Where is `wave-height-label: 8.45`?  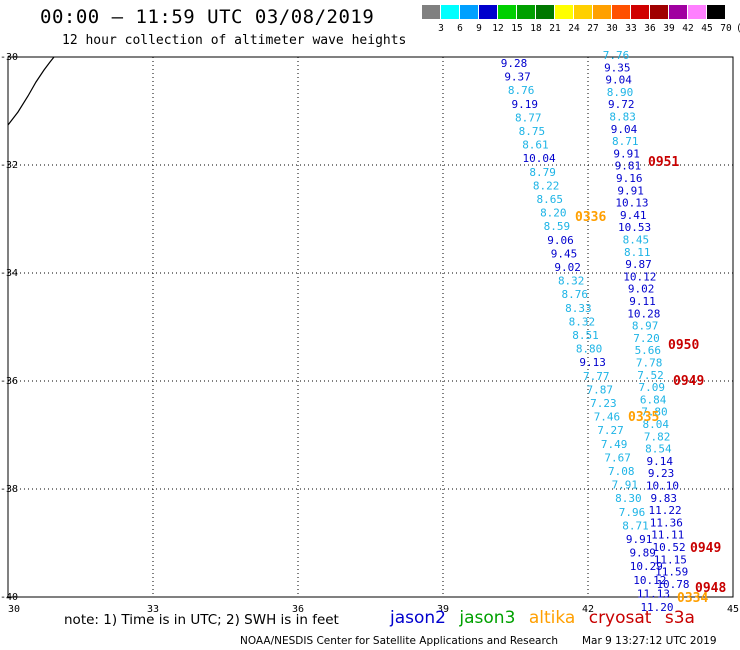 wave-height-label: 8.45 is located at coordinates (636, 240).